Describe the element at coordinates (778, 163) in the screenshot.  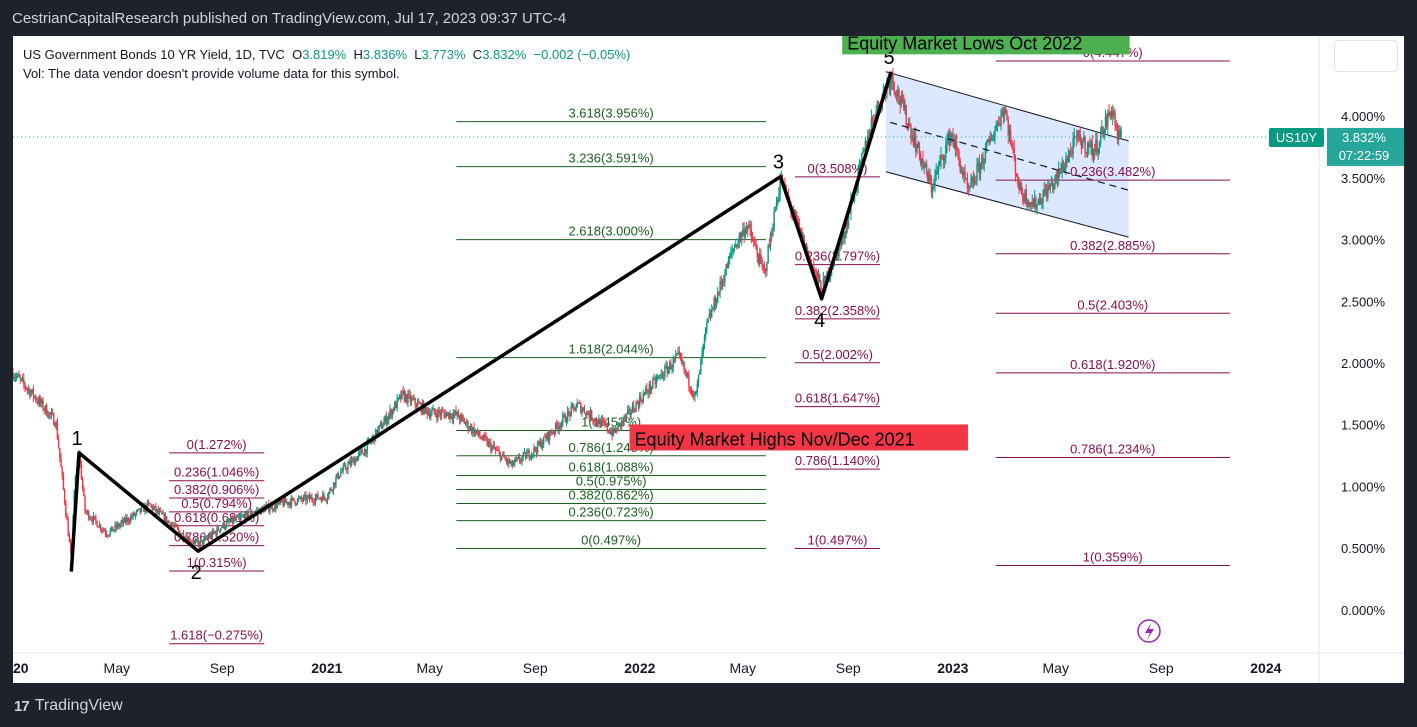
I see `wave-label-3: 3` at that location.